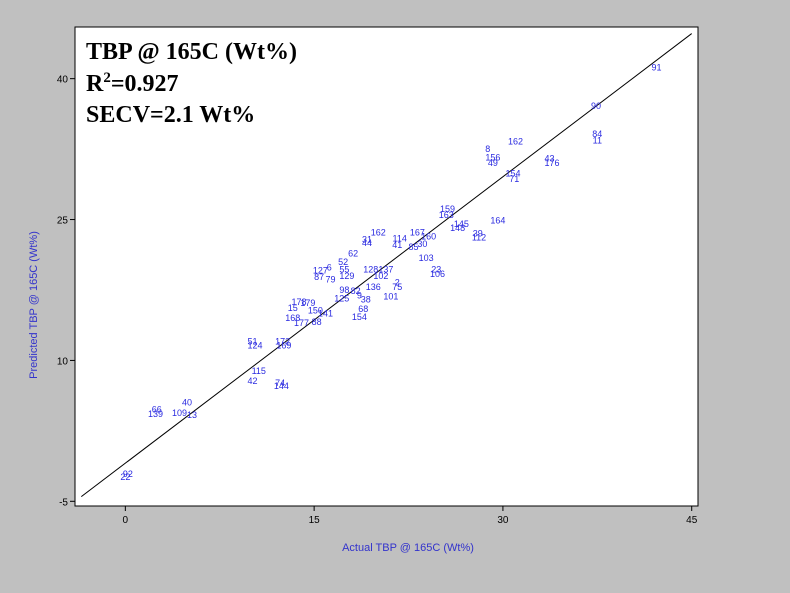  Describe the element at coordinates (414, 247) in the screenshot. I see `data-point-label: 85` at that location.